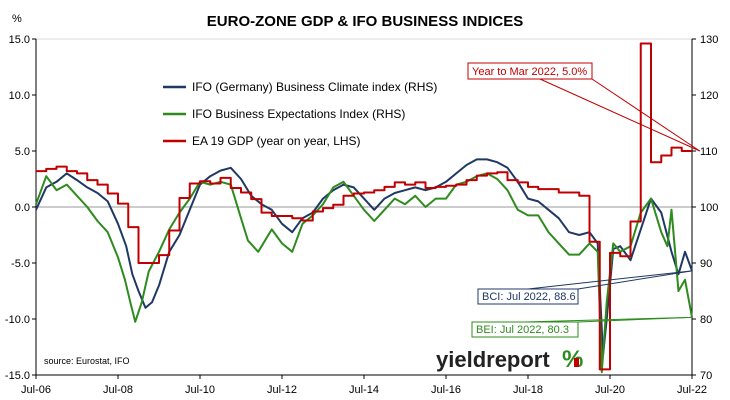  I want to click on annotation-bei-leader-line, so click(635, 319).